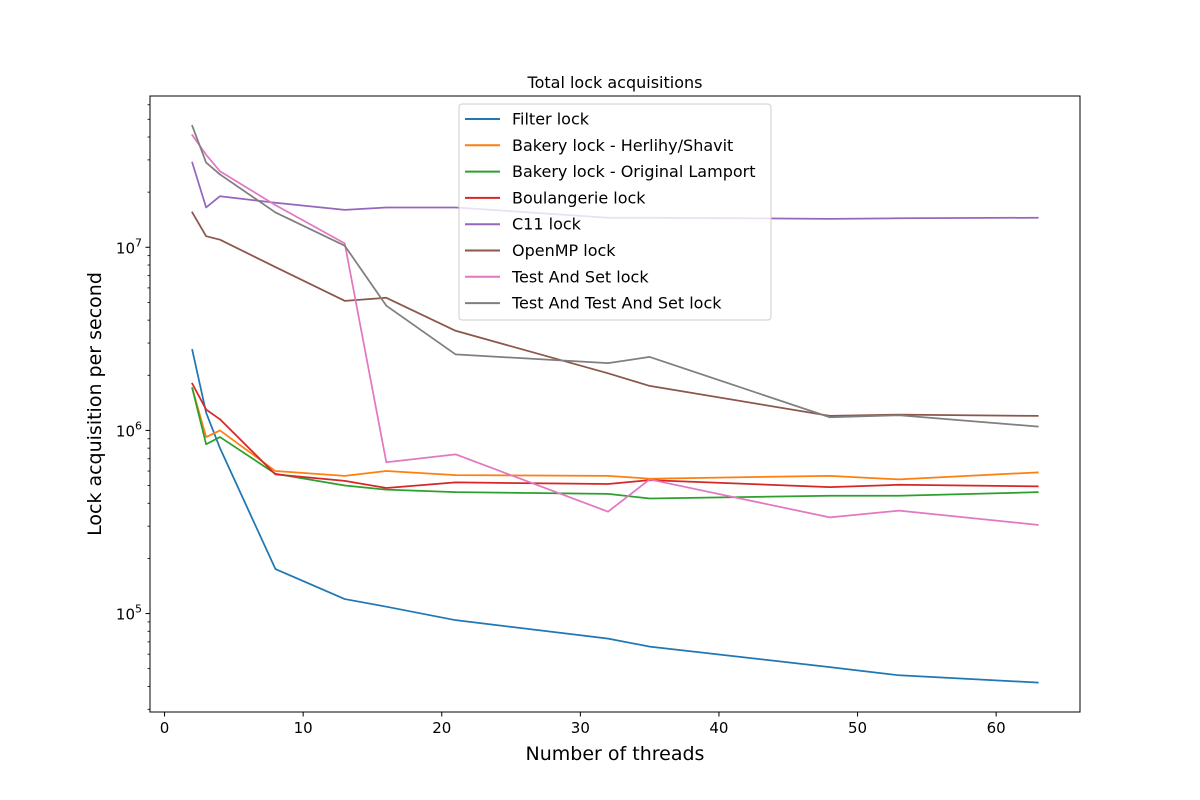  Describe the element at coordinates (129, 246) in the screenshot. I see `y-tick-label: 10⁷` at that location.